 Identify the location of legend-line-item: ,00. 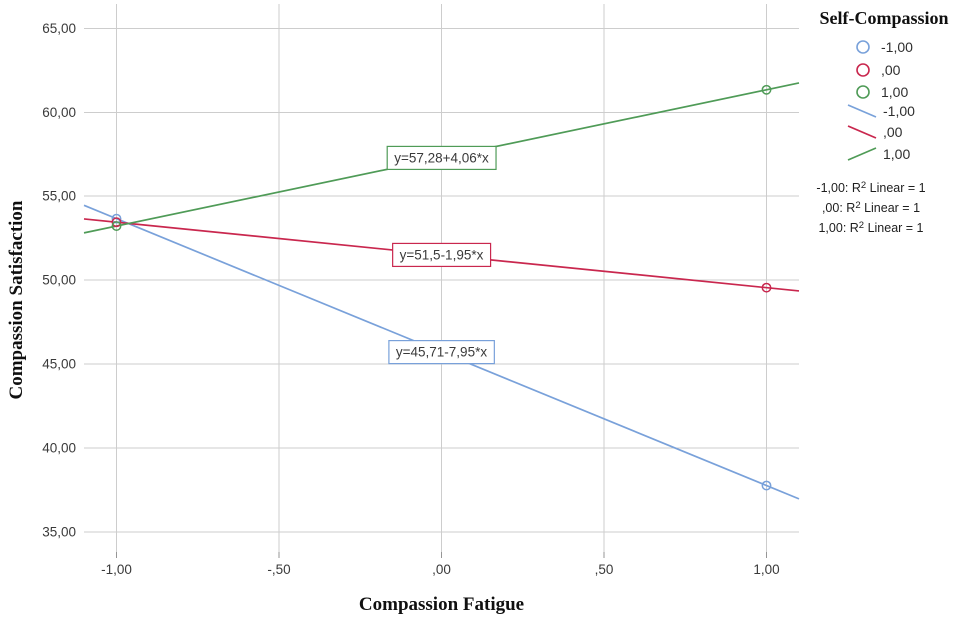
(880, 133).